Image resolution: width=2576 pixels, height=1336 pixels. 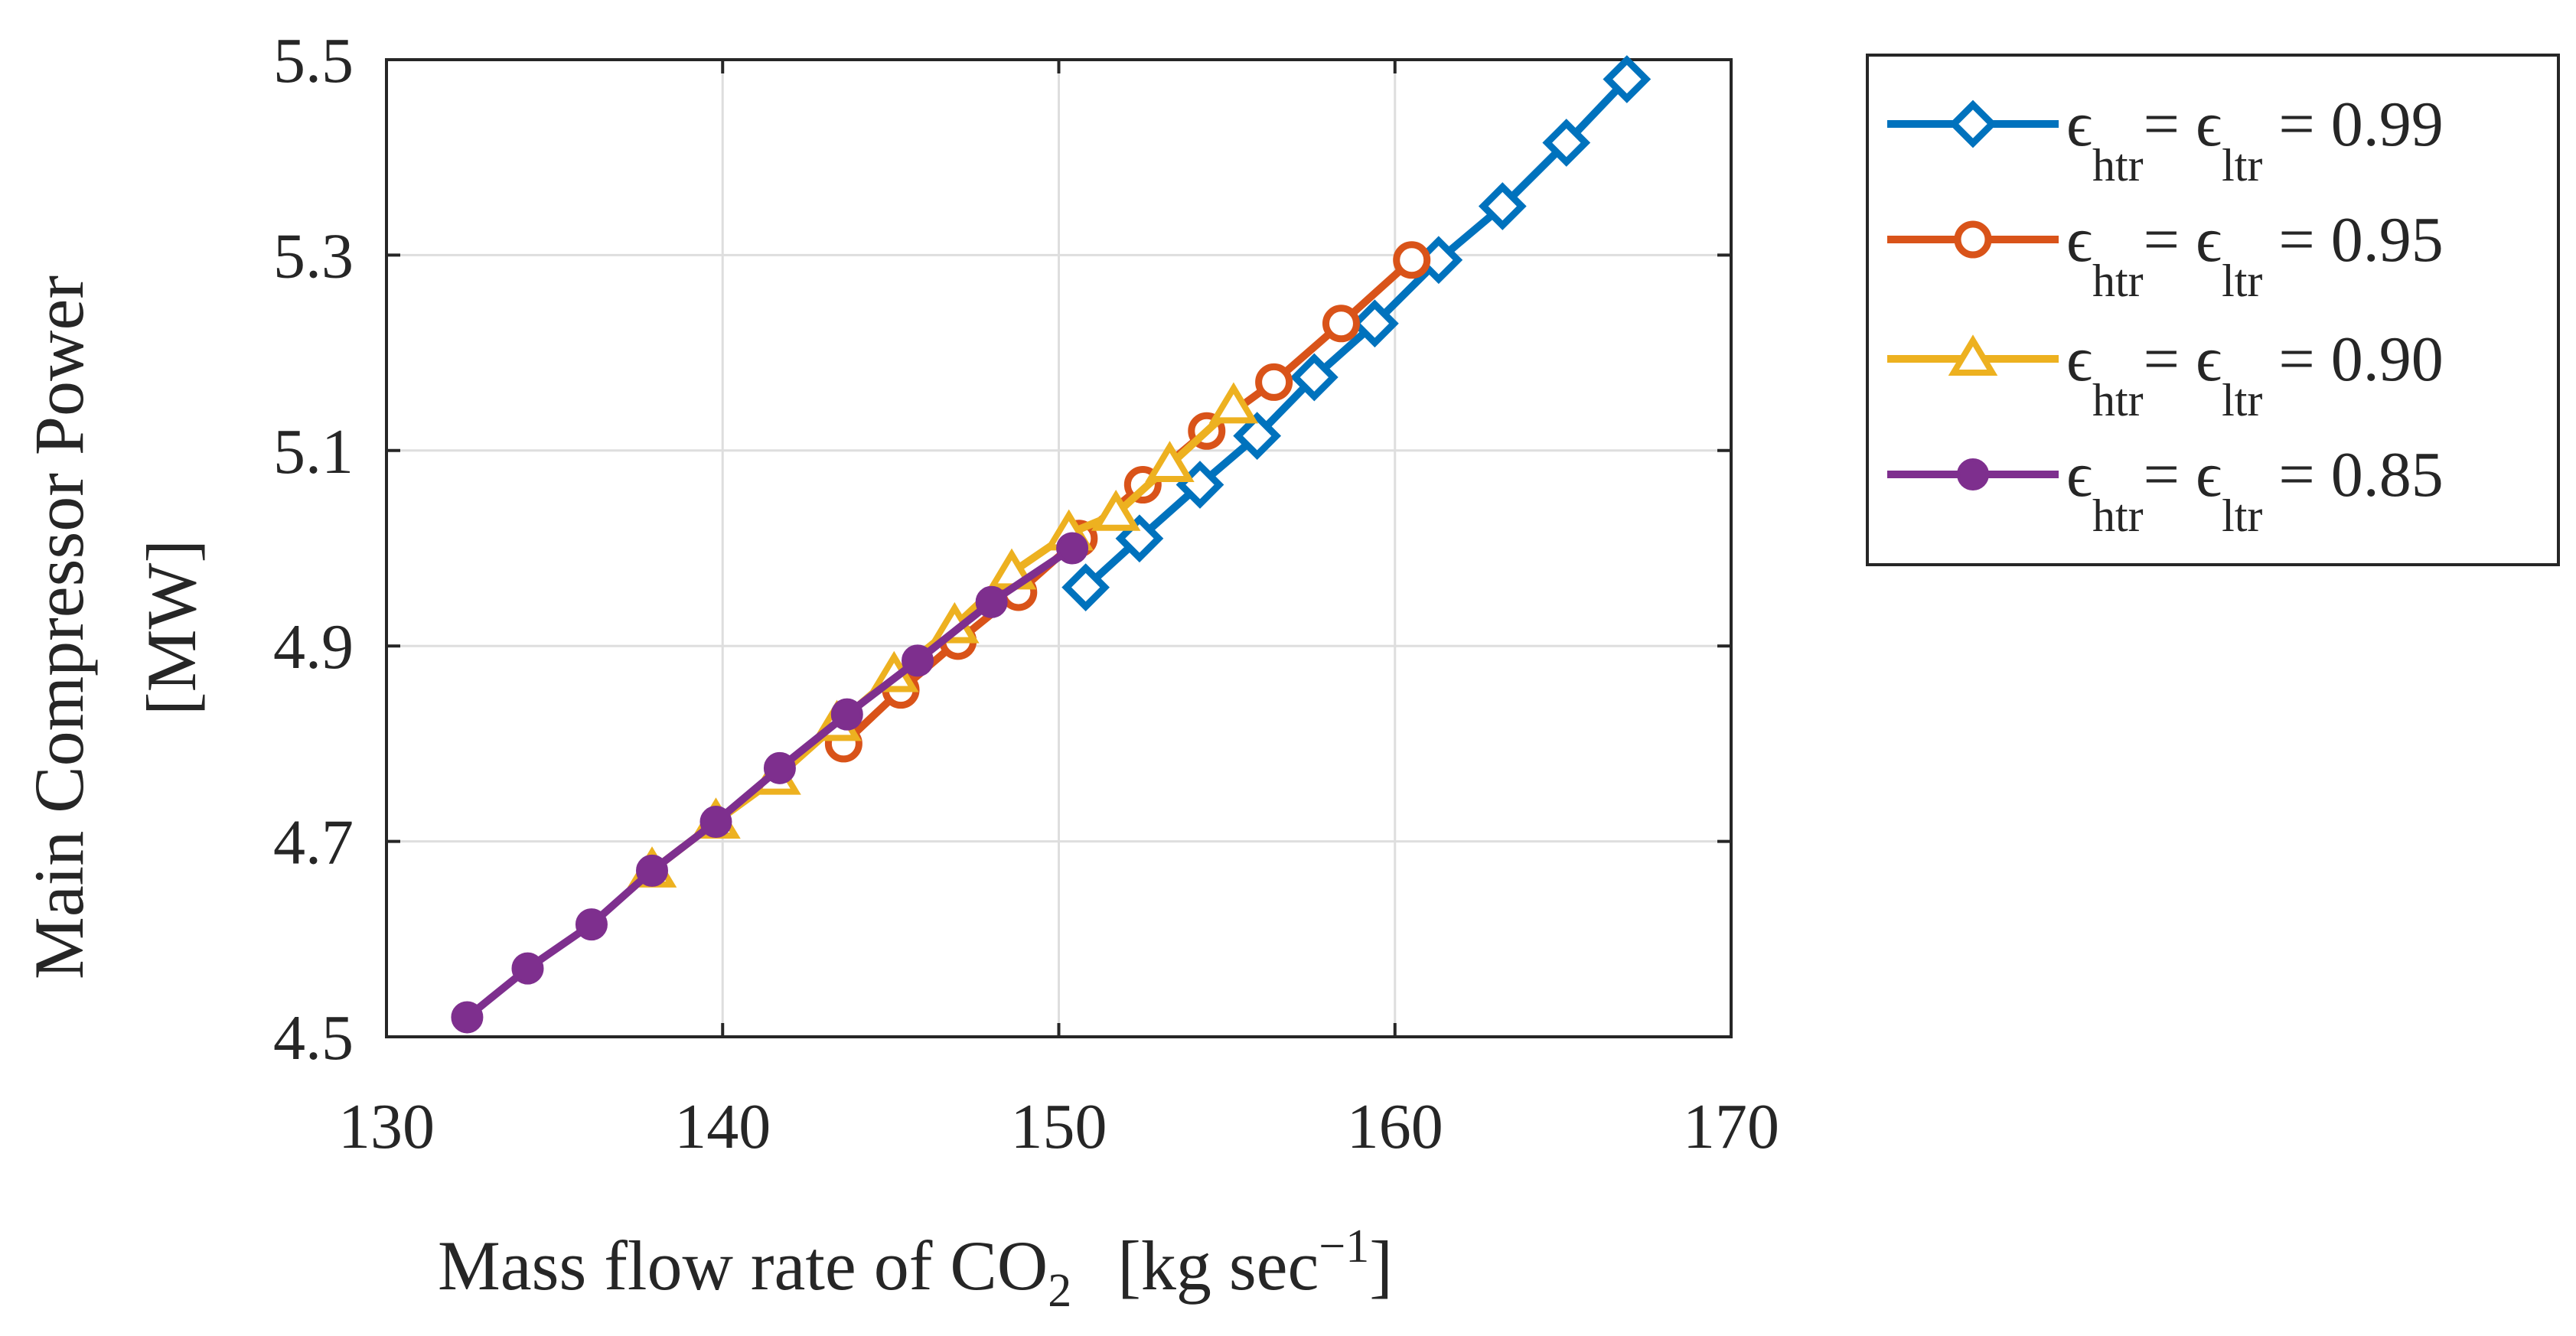 What do you see at coordinates (722, 1126) in the screenshot?
I see `x-tick-label: 140` at bounding box center [722, 1126].